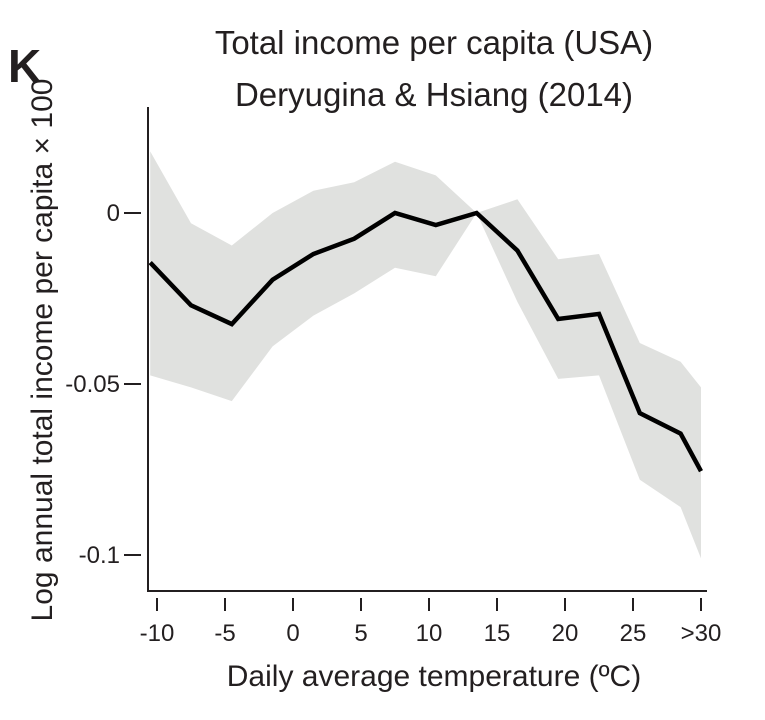 This screenshot has height=720, width=765. I want to click on x-tick-label: 25, so click(633, 633).